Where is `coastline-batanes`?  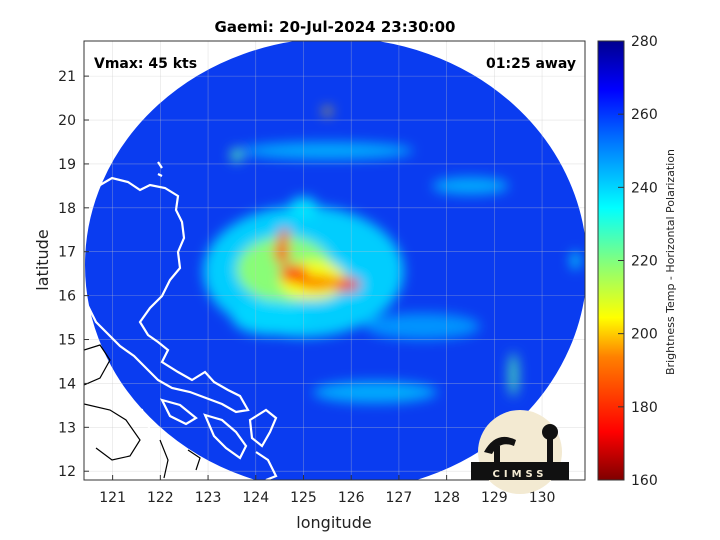
coastline-batanes is located at coordinates (160, 169).